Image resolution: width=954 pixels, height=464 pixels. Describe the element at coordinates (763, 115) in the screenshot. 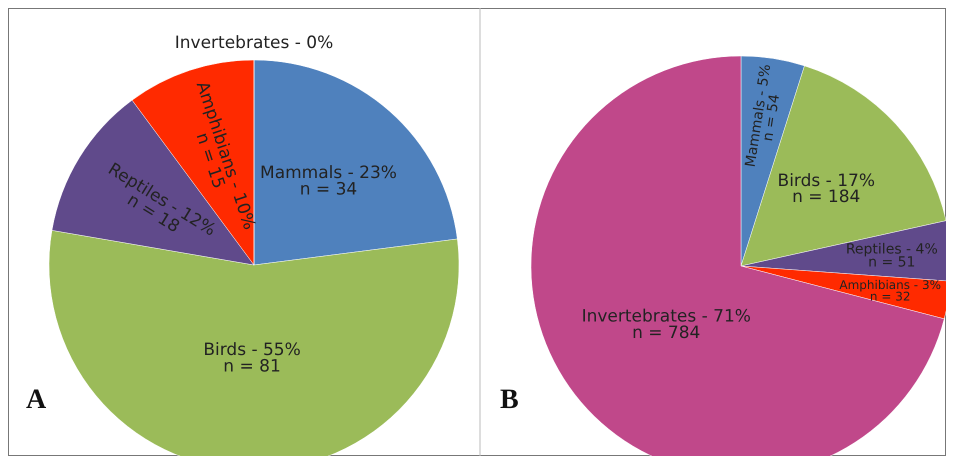

I see `slice-label: Mammals - 5% n = 54` at that location.